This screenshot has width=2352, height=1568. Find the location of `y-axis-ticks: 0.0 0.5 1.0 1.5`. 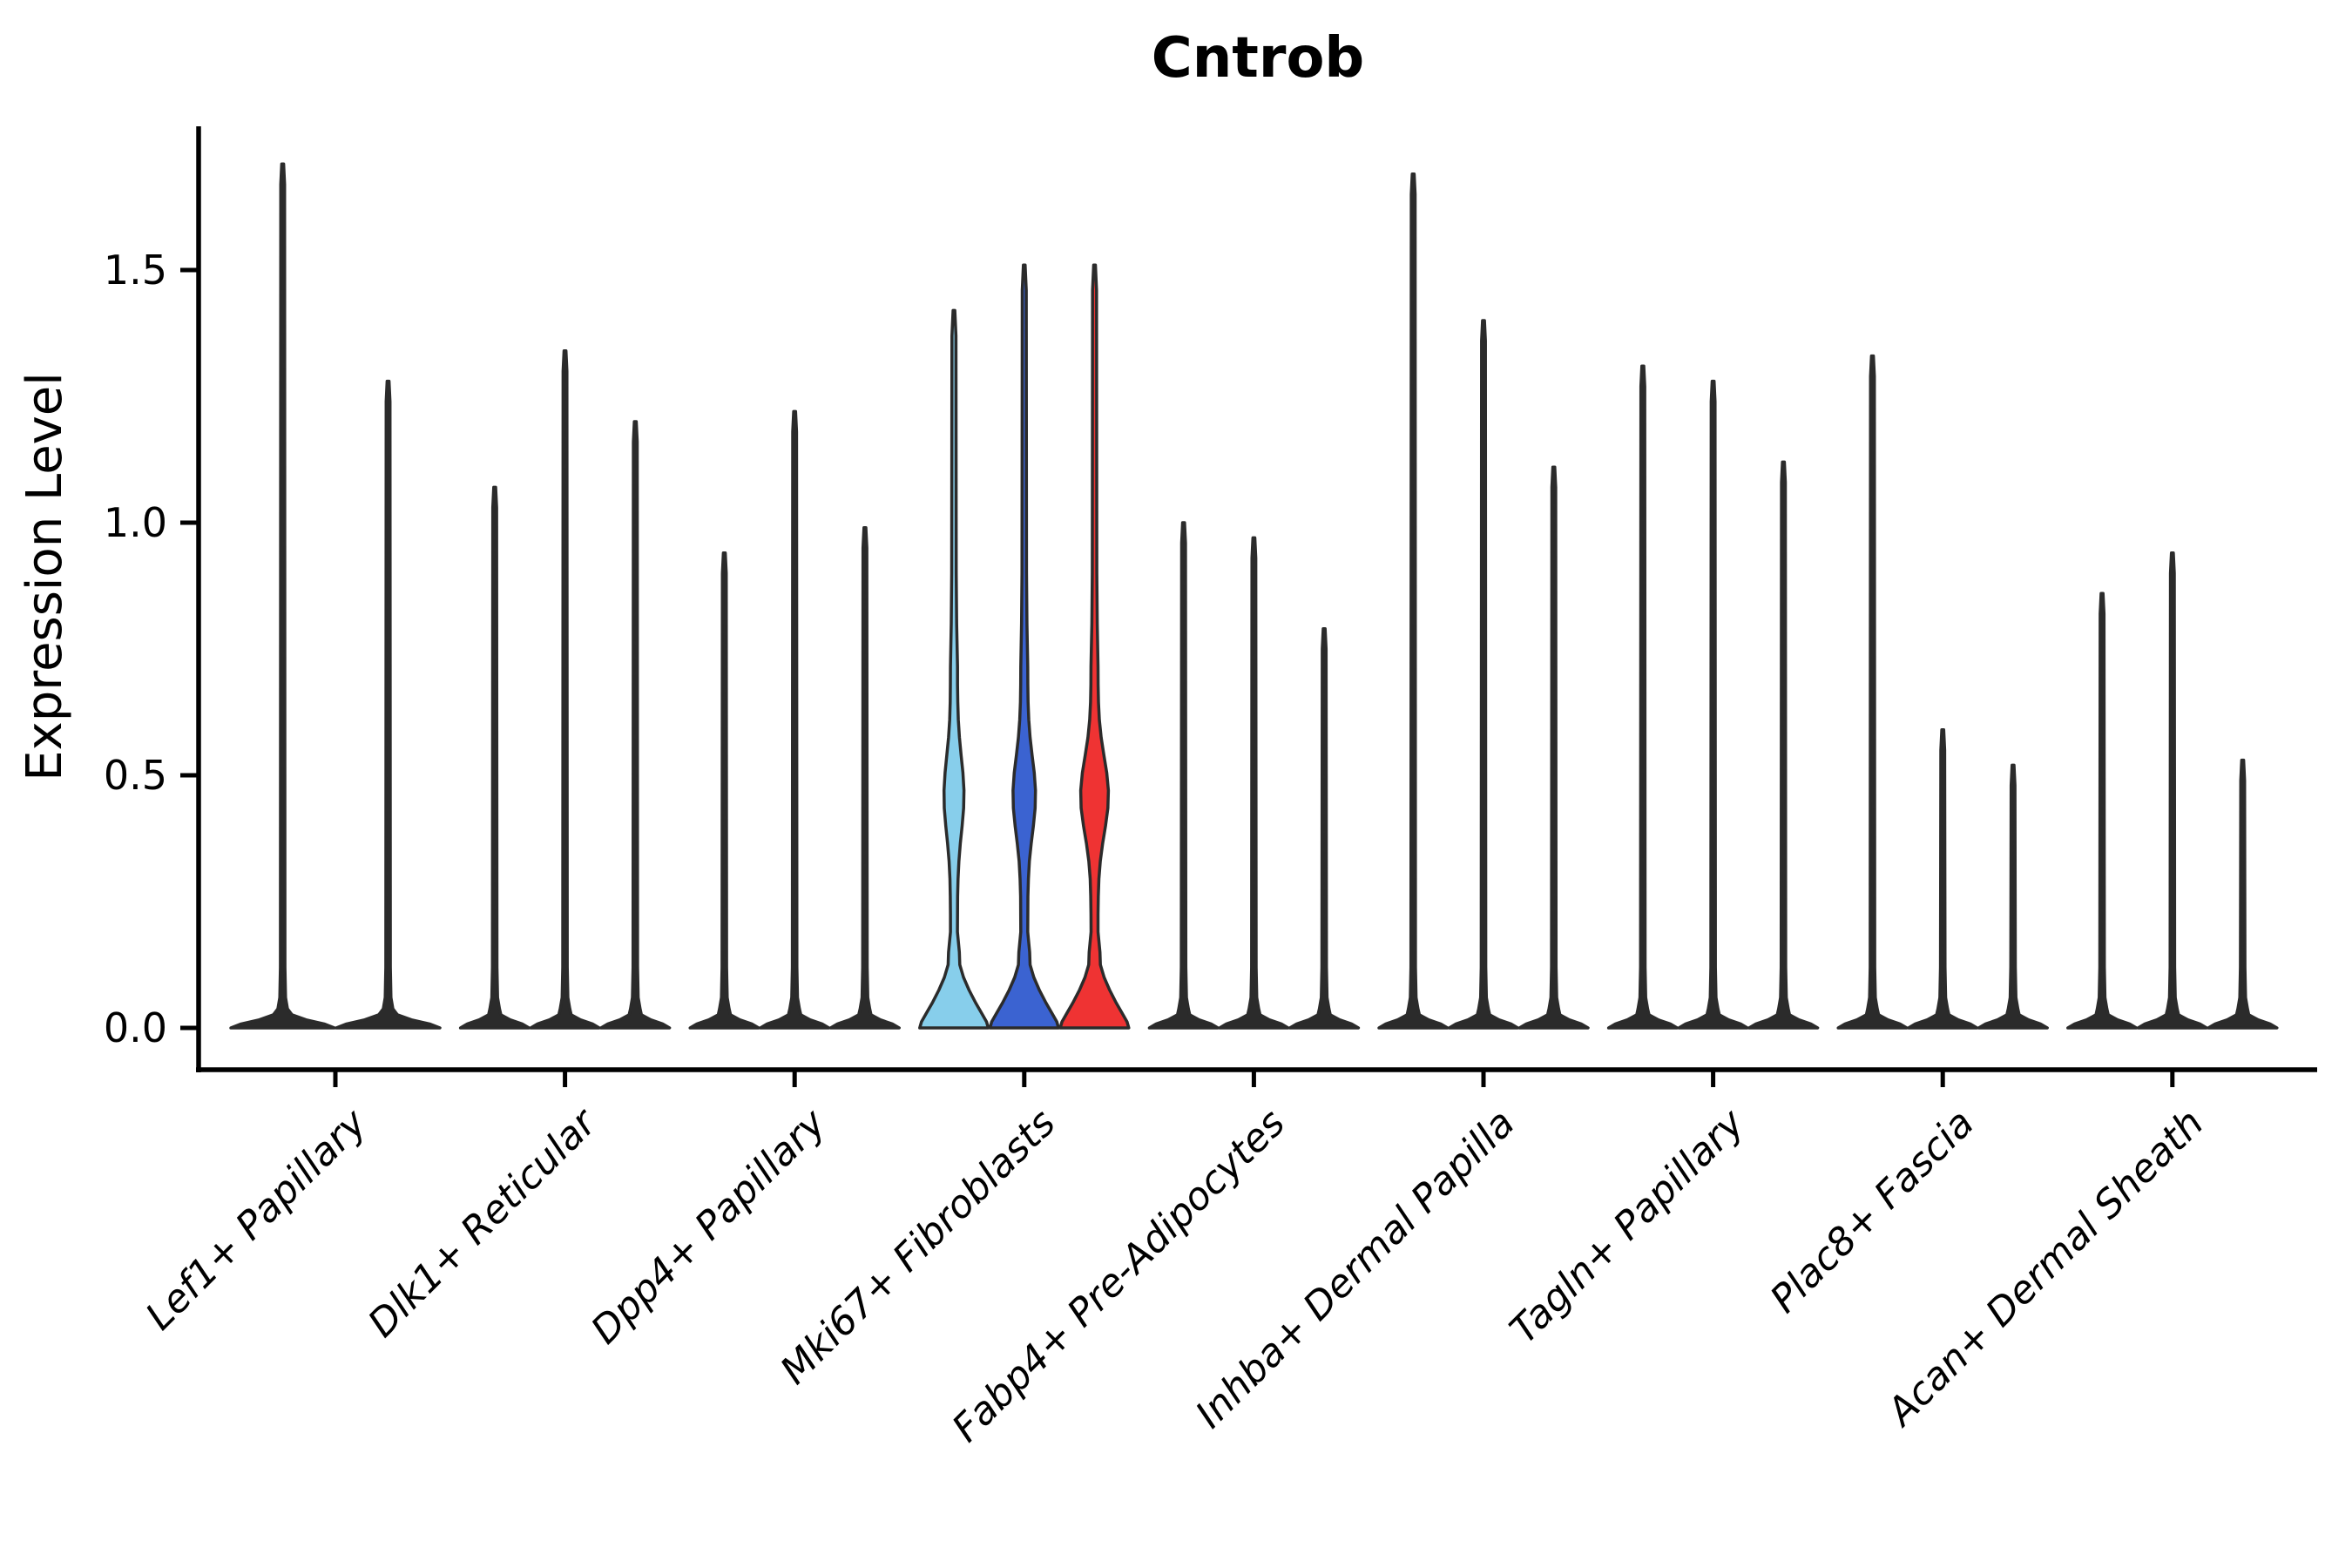

y-axis-ticks: 0.0 0.5 1.0 1.5 is located at coordinates (151, 649).